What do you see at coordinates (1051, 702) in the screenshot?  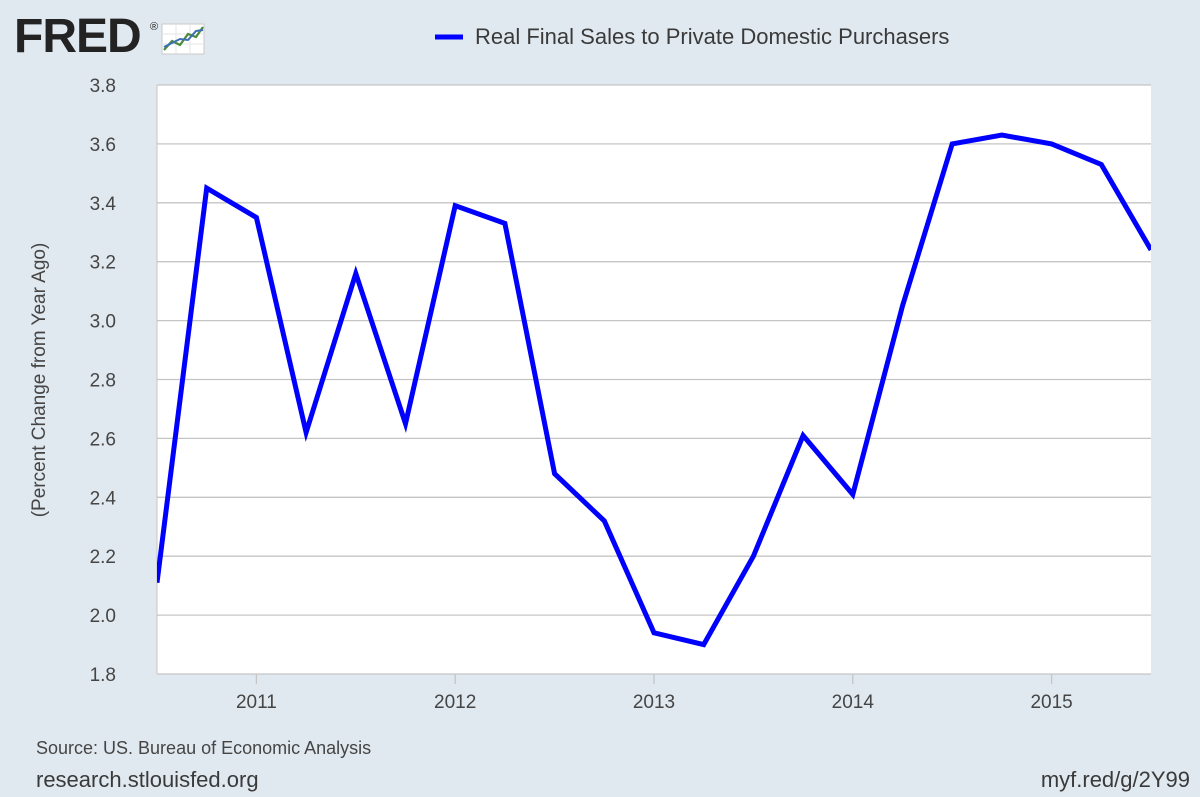 I see `x-tick-label: 2015` at bounding box center [1051, 702].